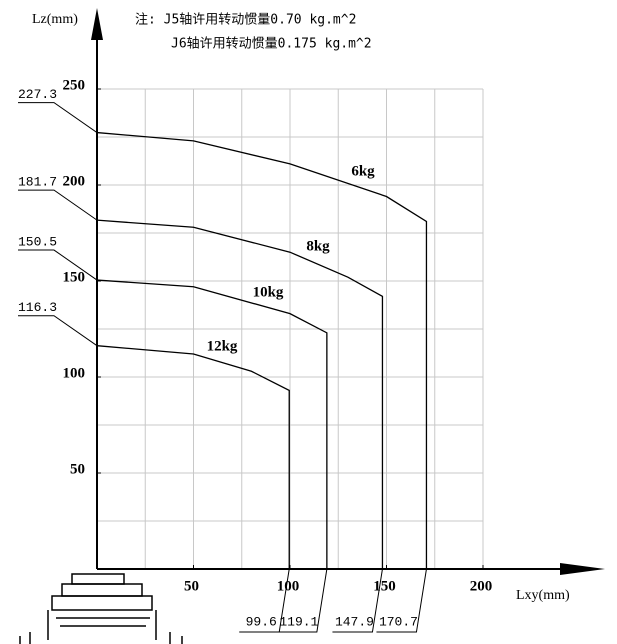 The image size is (617, 644). Describe the element at coordinates (74, 373) in the screenshot. I see `y-tick-label: 100` at that location.